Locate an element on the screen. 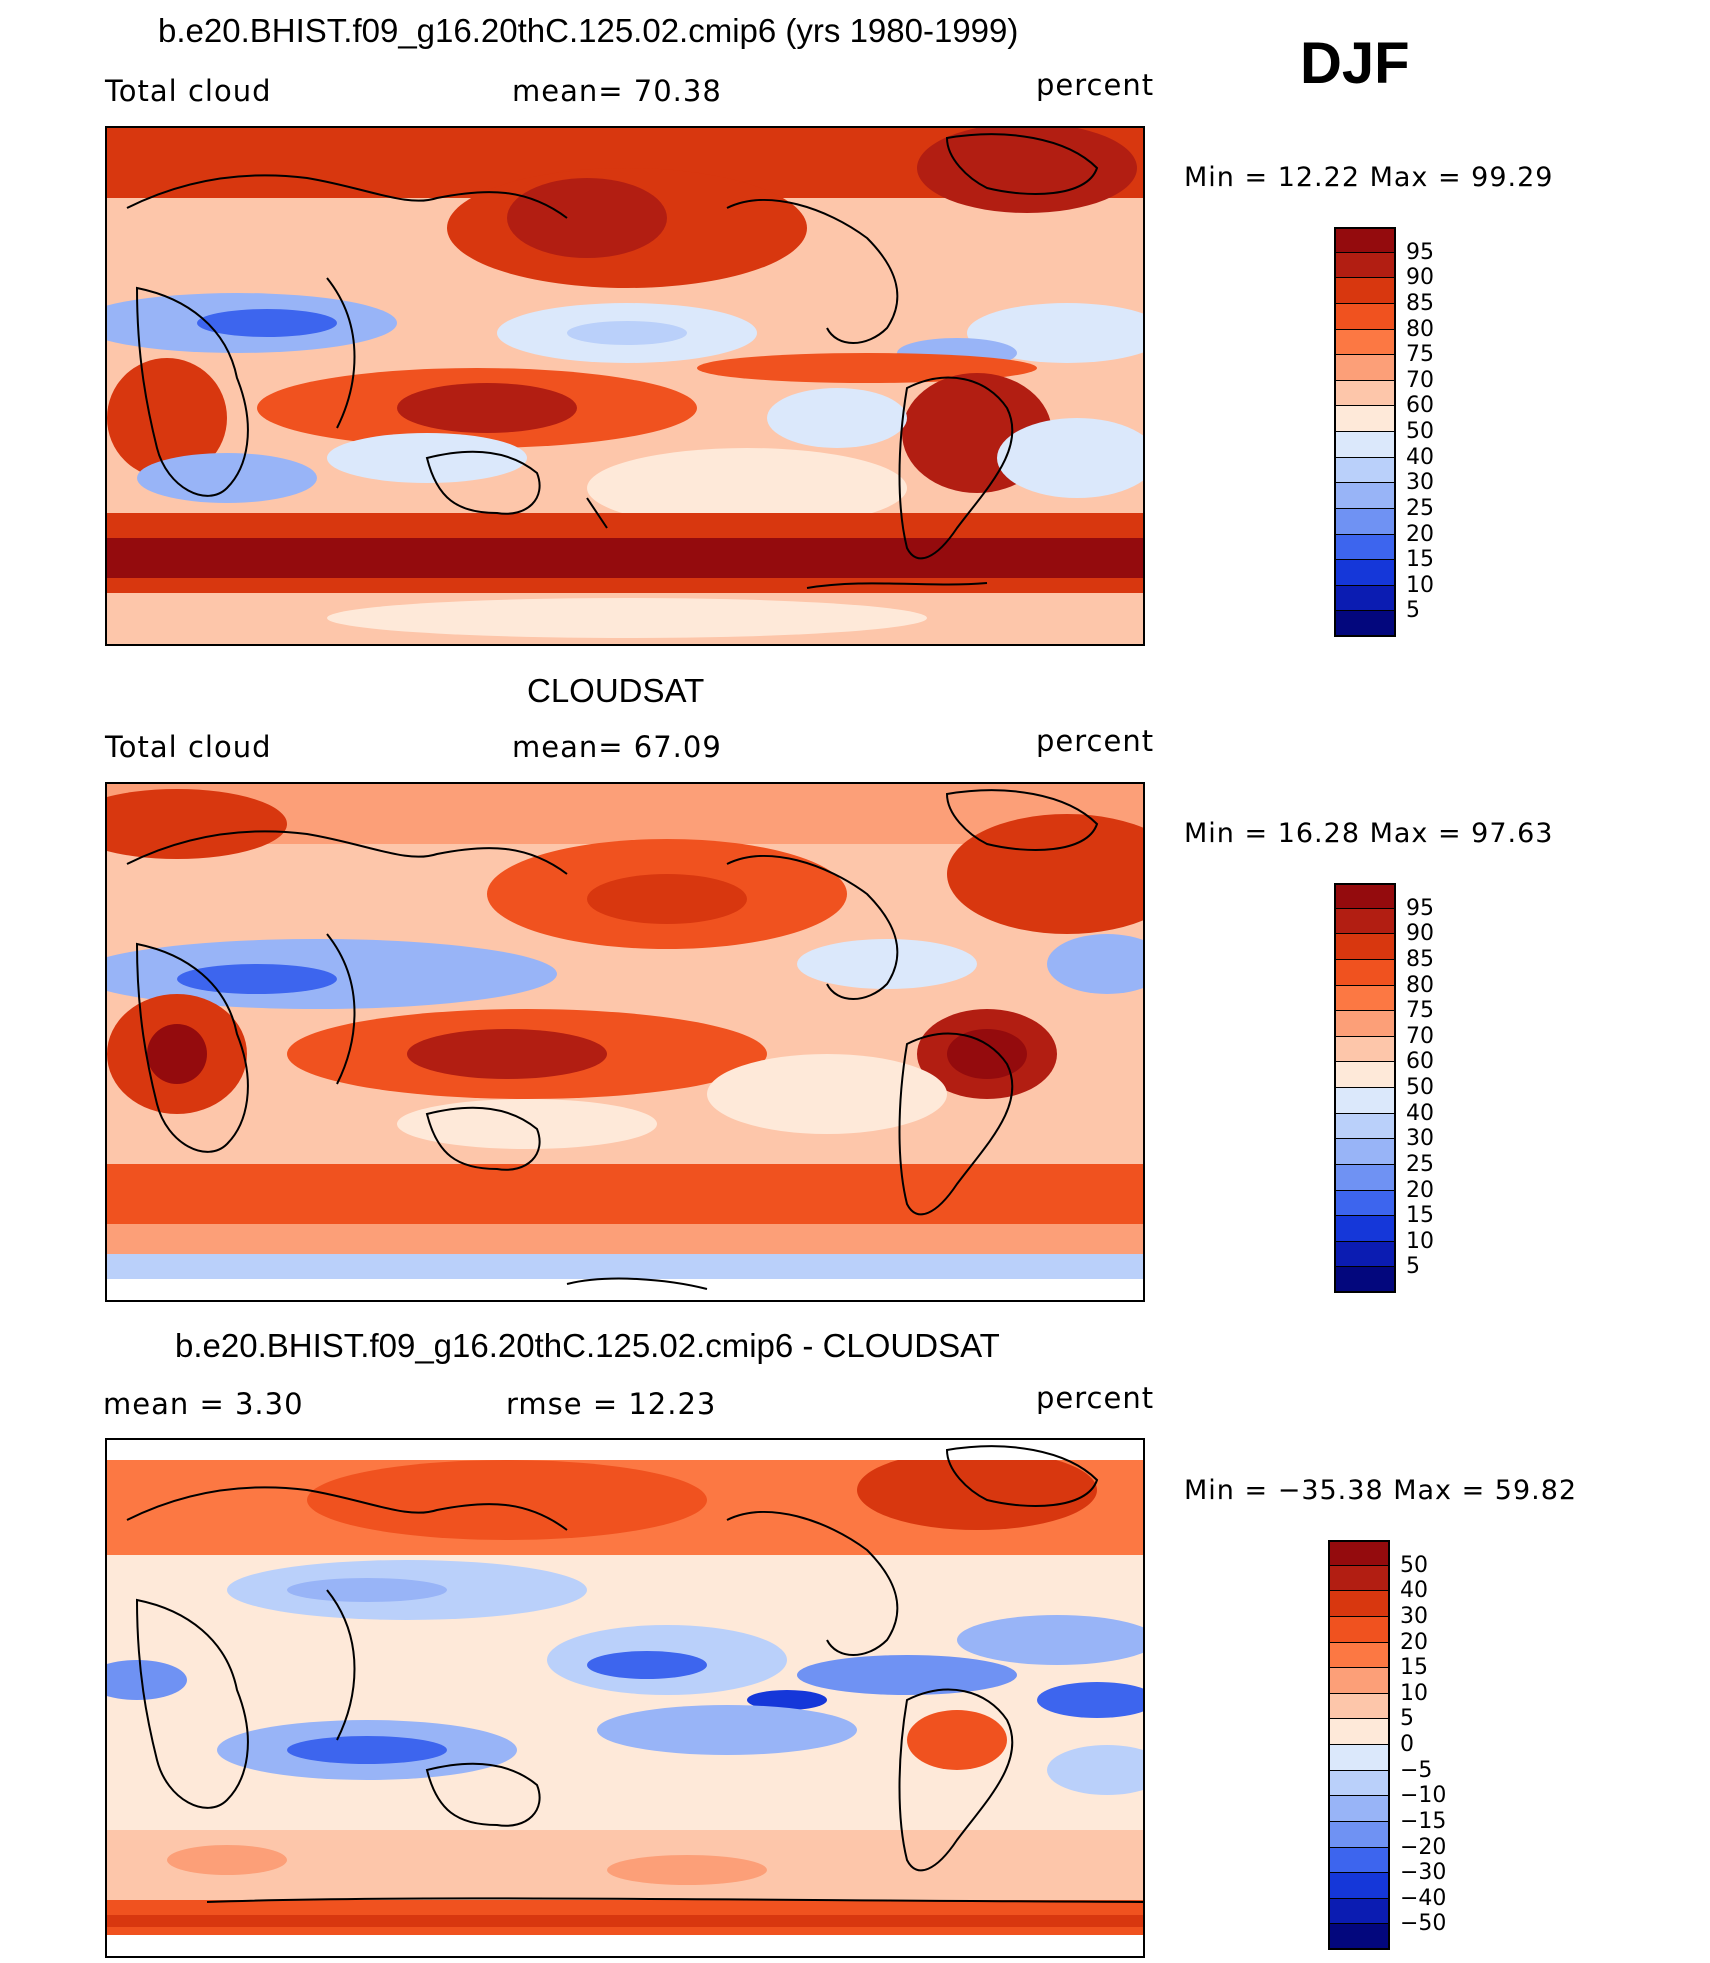  panel-2-variable-label: Total cloud is located at coordinates (188, 747).